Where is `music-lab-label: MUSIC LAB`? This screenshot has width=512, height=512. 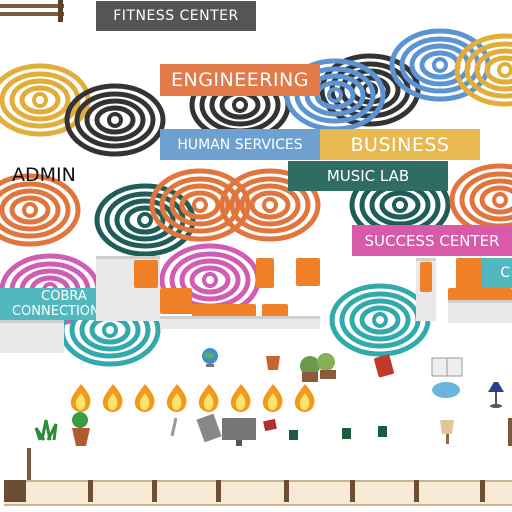
music-lab-label: MUSIC LAB is located at coordinates (368, 176).